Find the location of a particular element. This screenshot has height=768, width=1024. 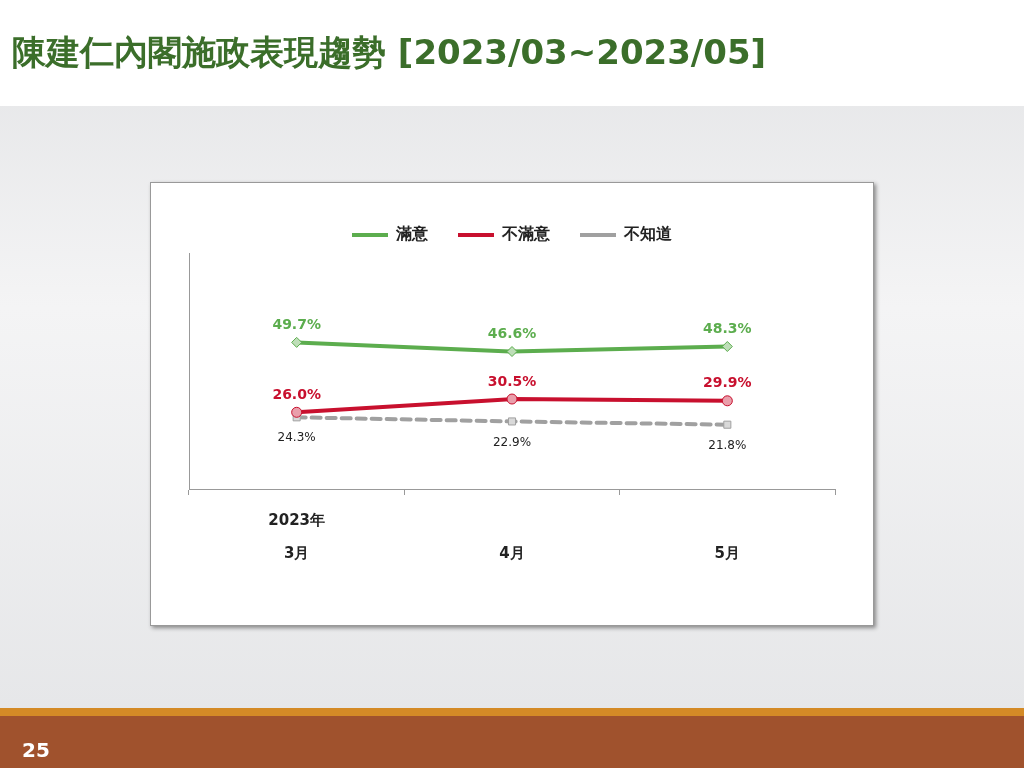

x-tick-label: 4月 is located at coordinates (512, 552).